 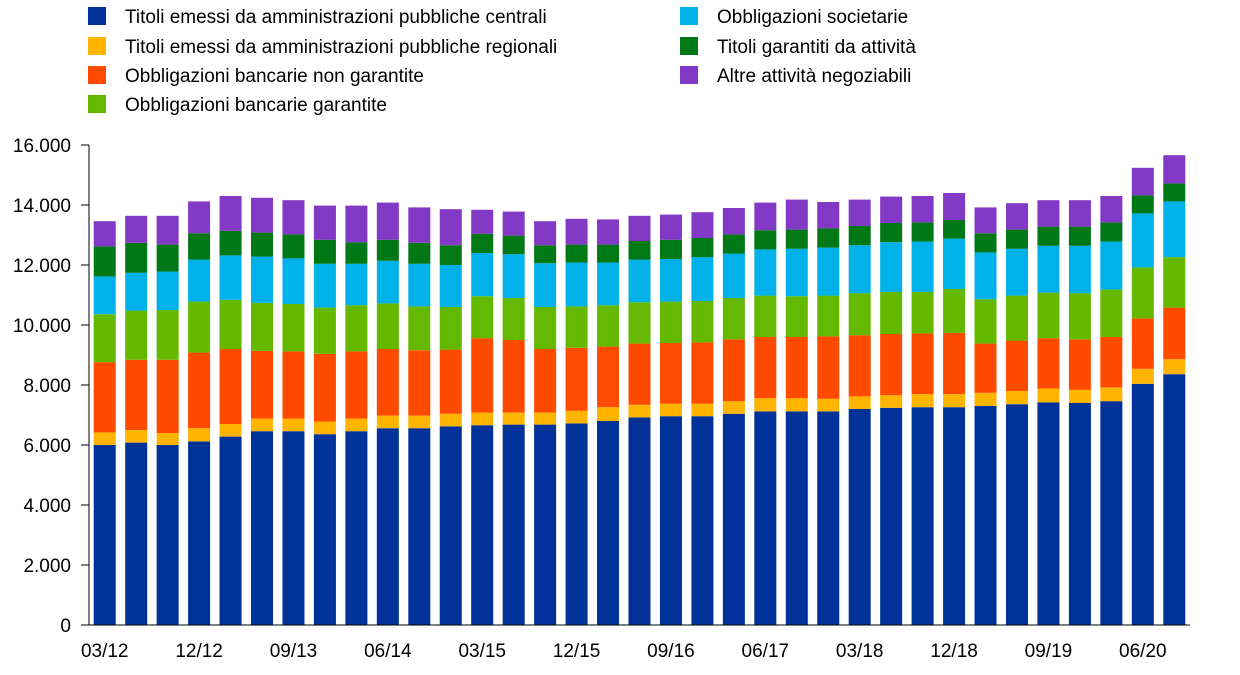 What do you see at coordinates (816, 47) in the screenshot?
I see `legend-label: Titoli garantiti da attività` at bounding box center [816, 47].